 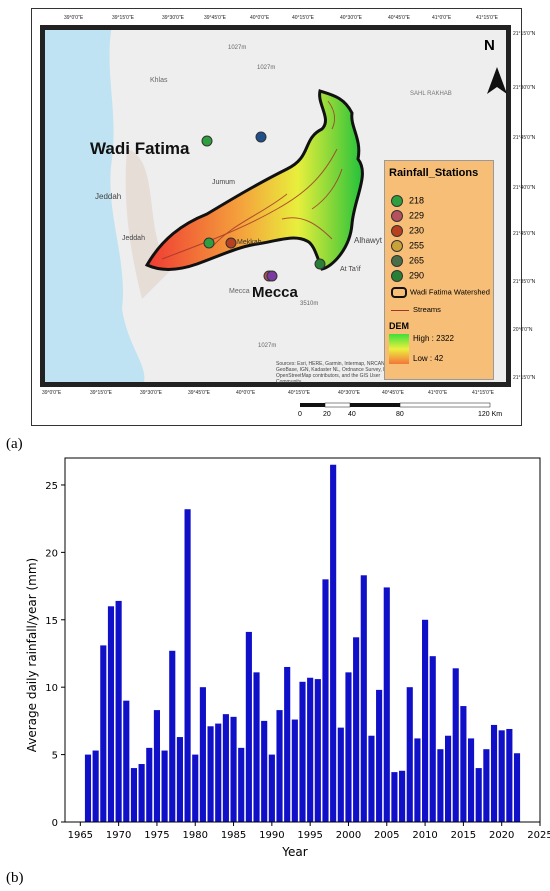 What do you see at coordinates (156, 766) in the screenshot?
I see `bar-1975` at bounding box center [156, 766].